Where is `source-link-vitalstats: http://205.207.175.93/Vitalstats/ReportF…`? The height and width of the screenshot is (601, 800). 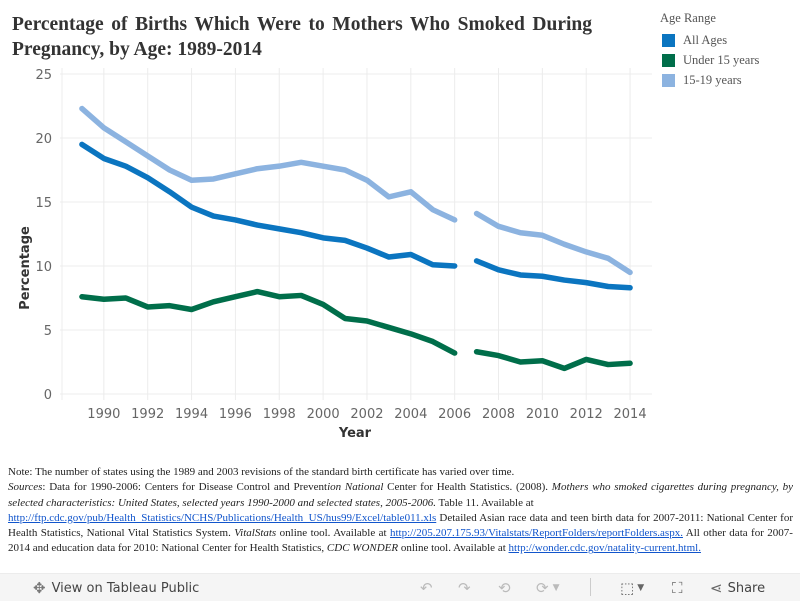 source-link-vitalstats: http://205.207.175.93/Vitalstats/ReportF… is located at coordinates (536, 533).